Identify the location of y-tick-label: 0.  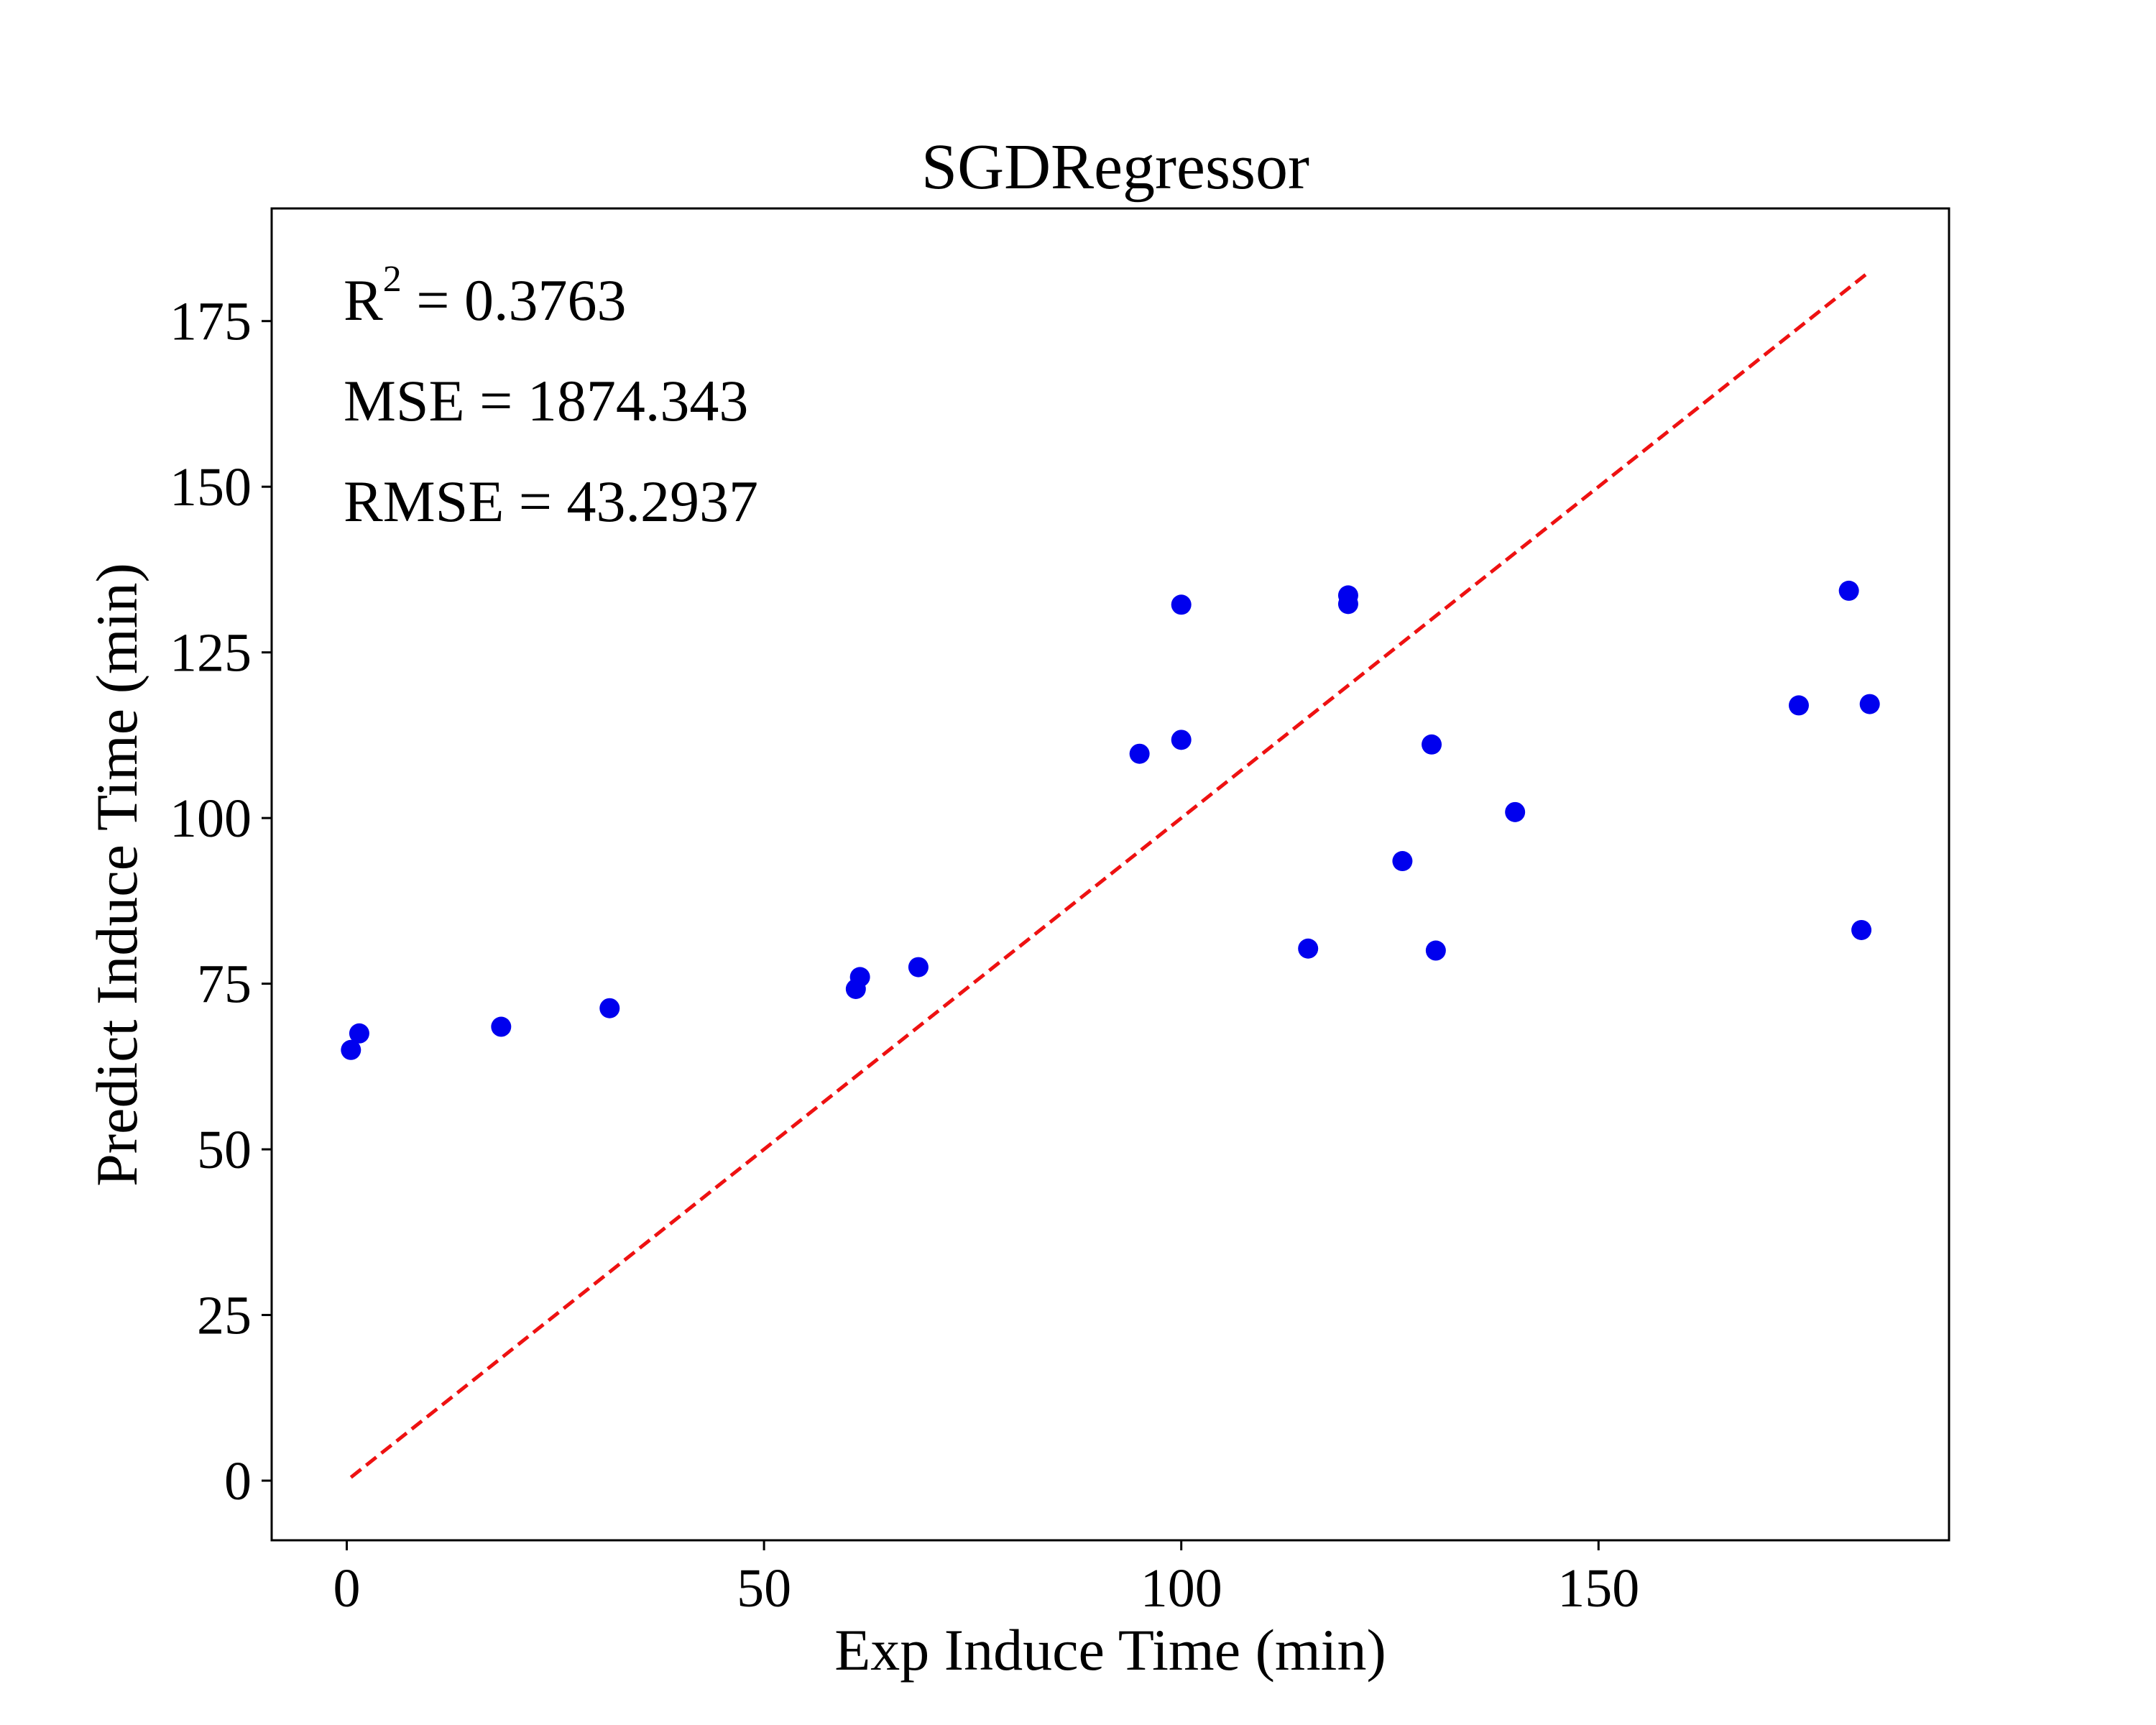
(238, 1481).